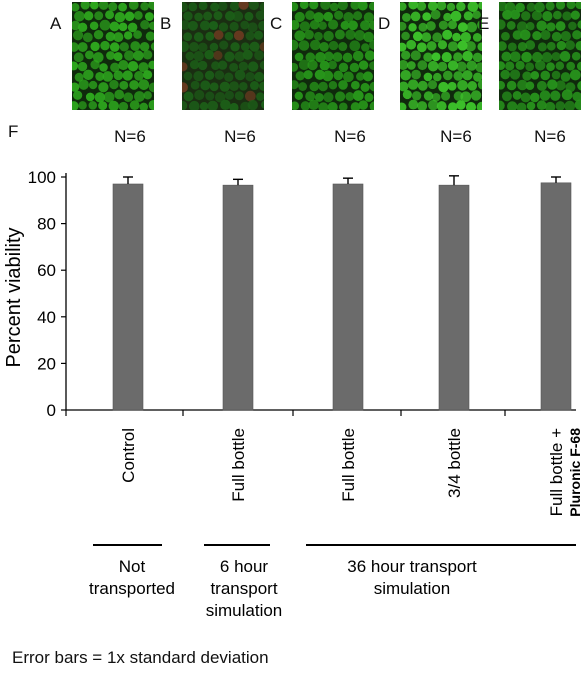 The image size is (586, 685). I want to click on group-label: transported, so click(132, 588).